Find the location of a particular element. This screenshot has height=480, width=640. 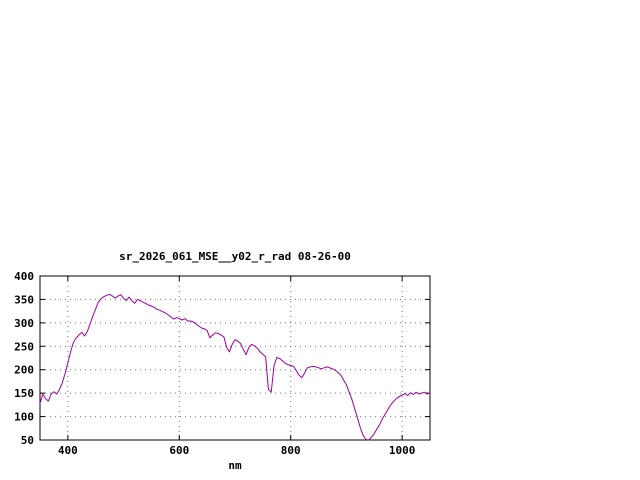

x-tick-label: 600 is located at coordinates (179, 450).